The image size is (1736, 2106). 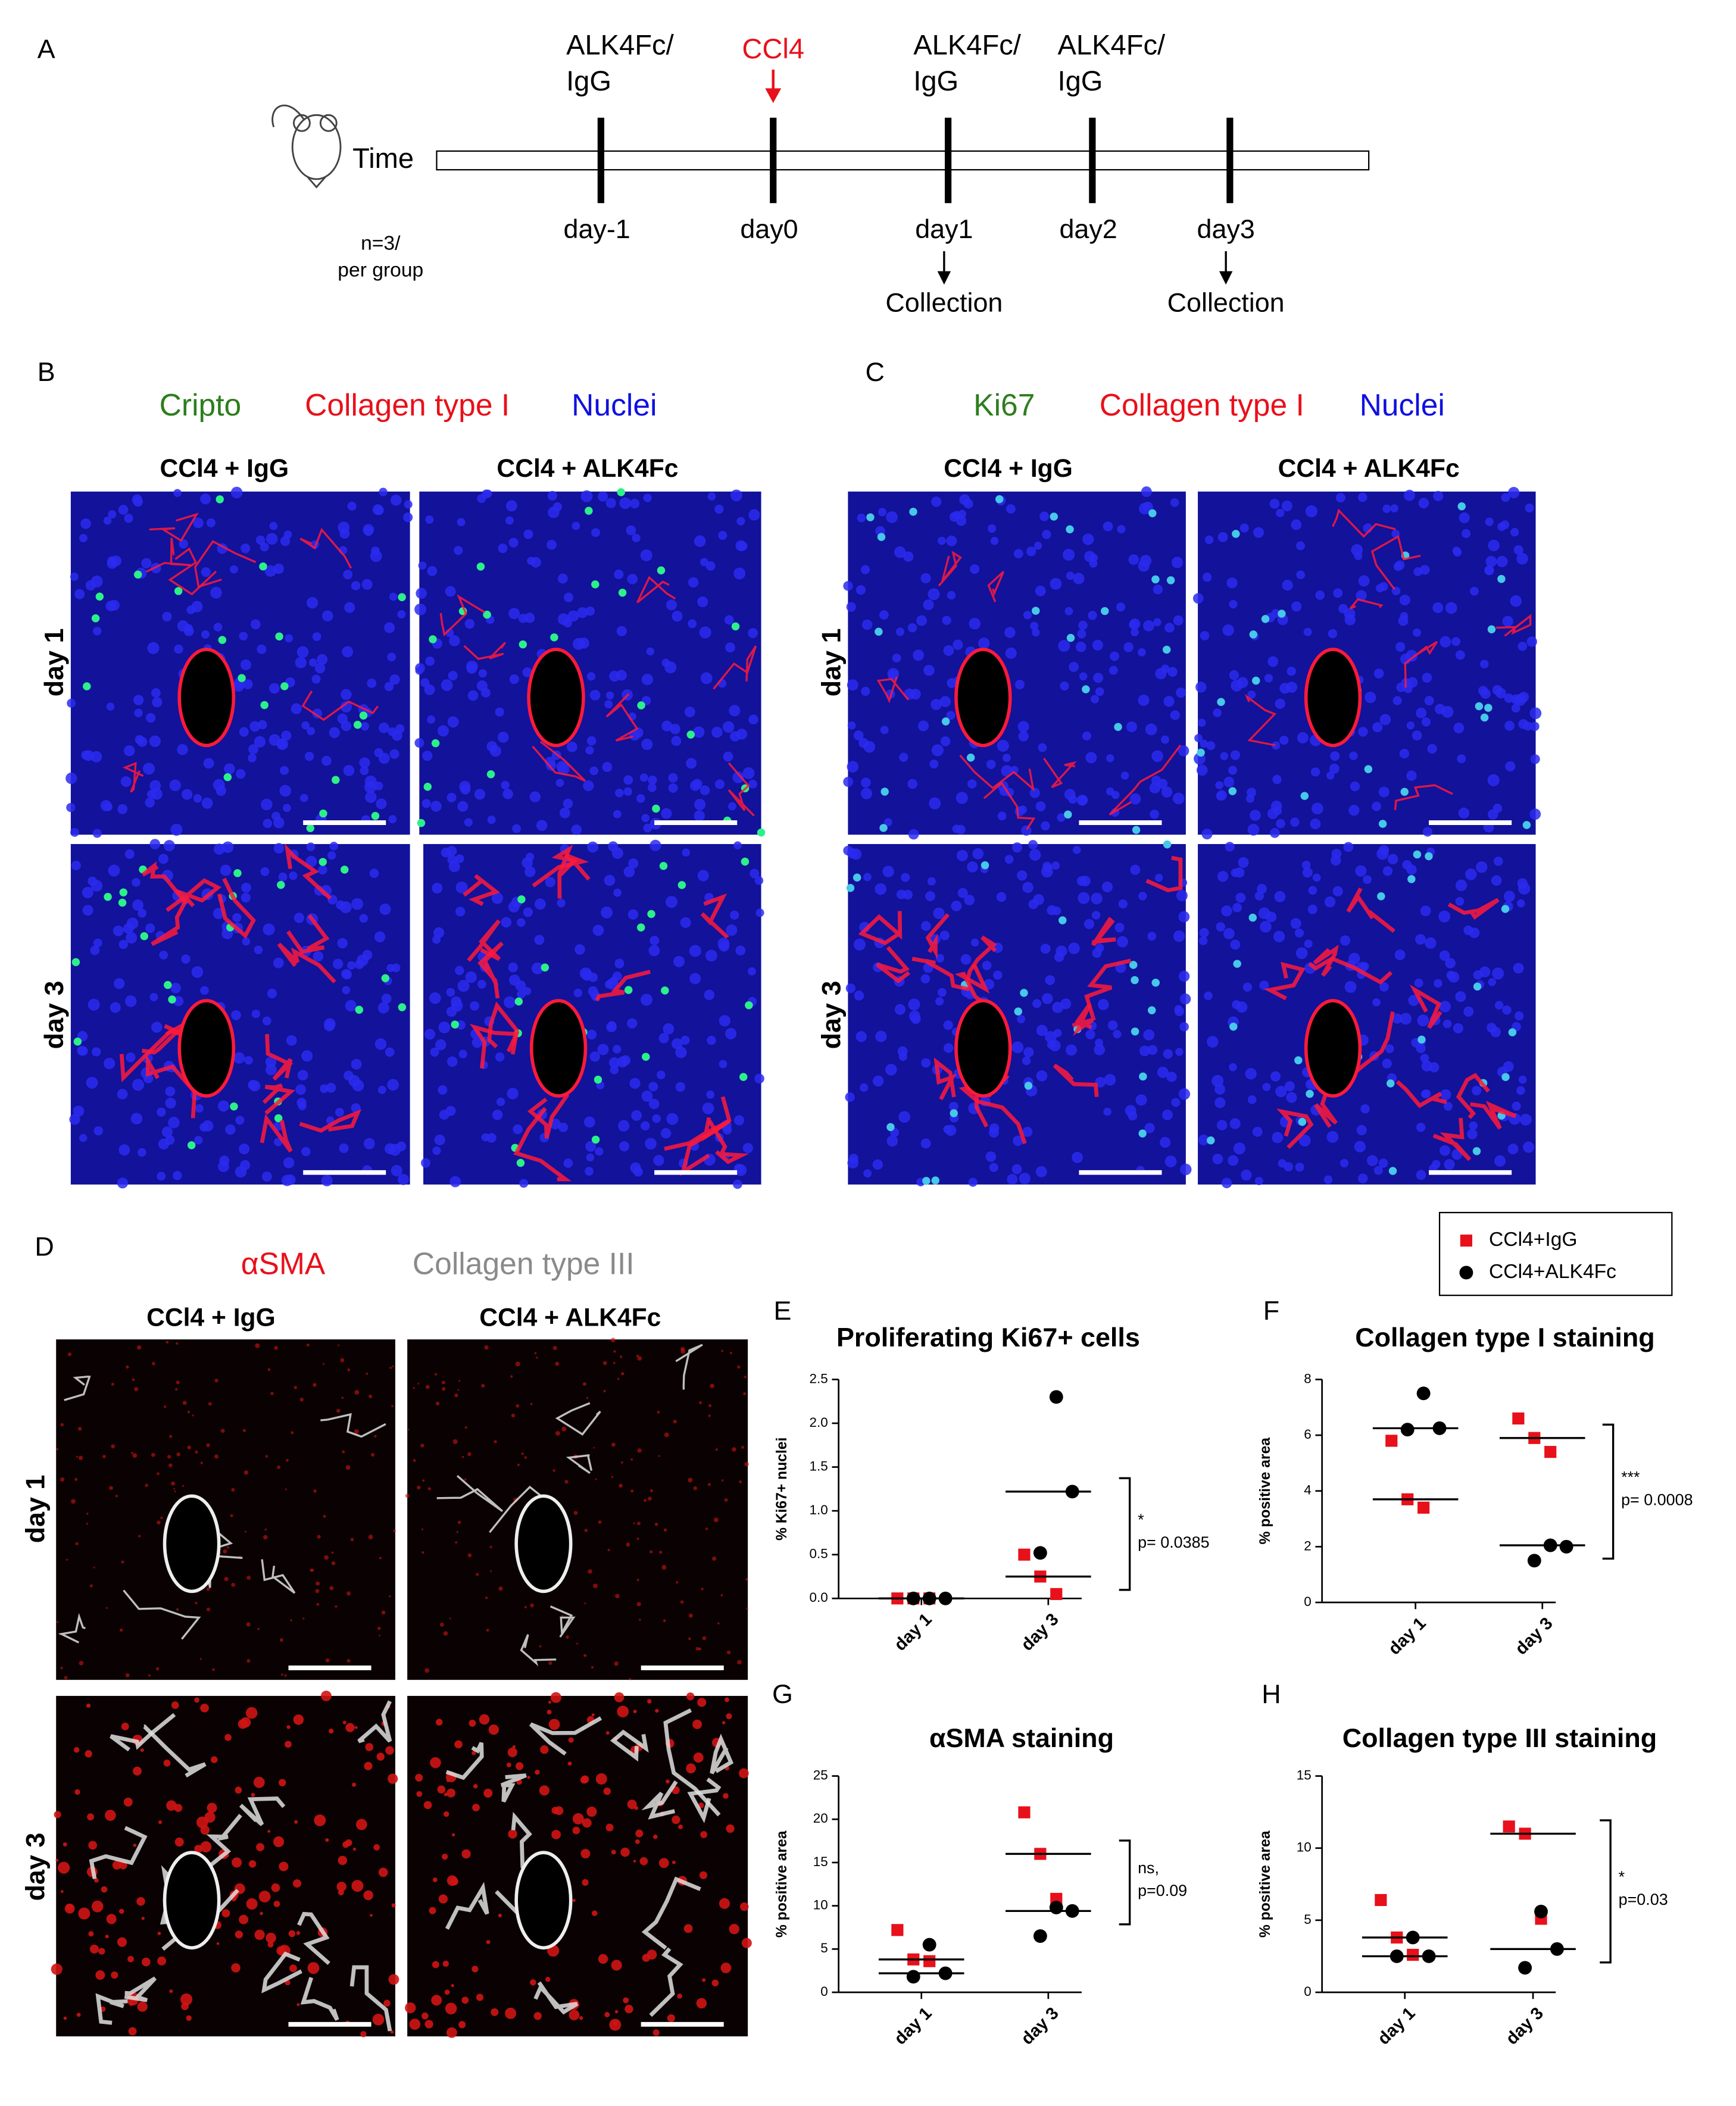 What do you see at coordinates (1202, 405) in the screenshot?
I see `stain-label: Collagen type I` at bounding box center [1202, 405].